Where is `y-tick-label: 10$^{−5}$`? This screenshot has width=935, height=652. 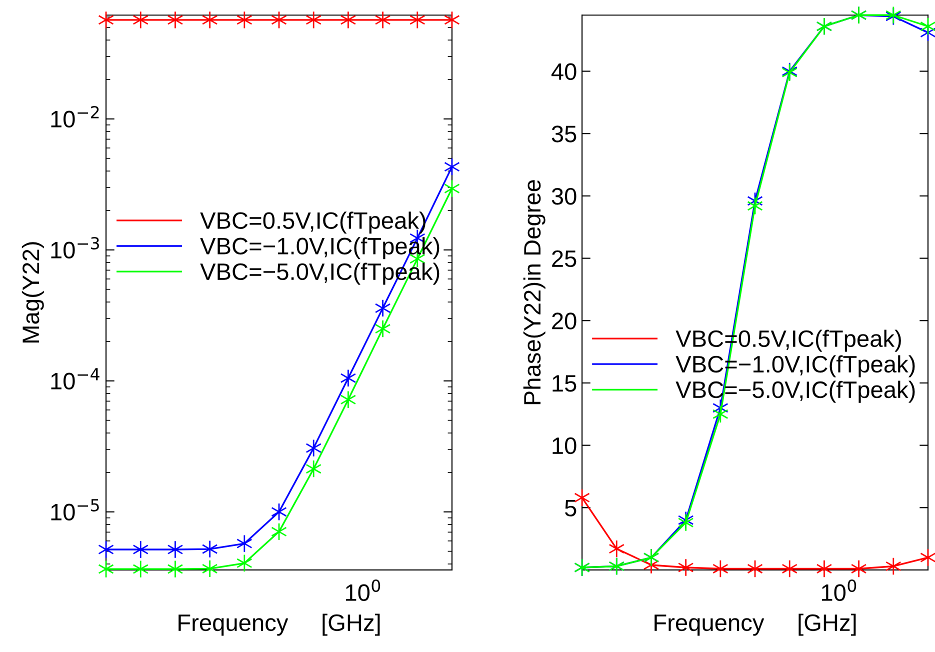 y-tick-label: 10$^{−5}$ is located at coordinates (75, 509).